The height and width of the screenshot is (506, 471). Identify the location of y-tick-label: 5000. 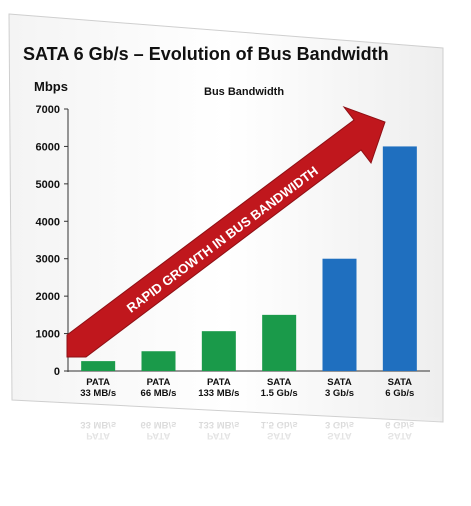
(48, 185).